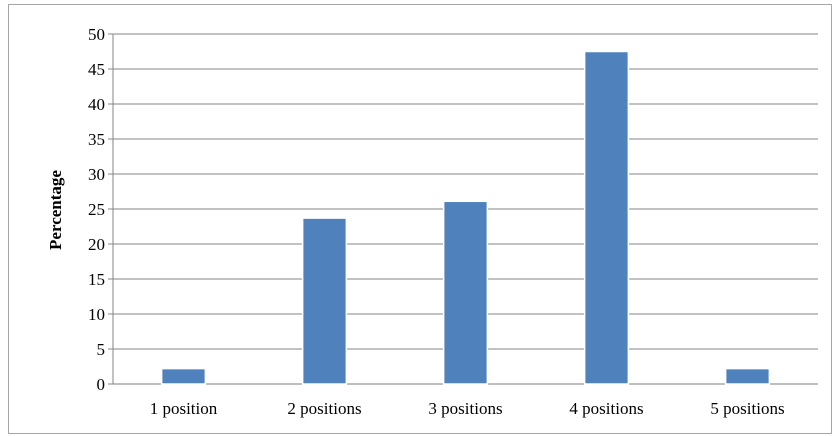 Image resolution: width=840 pixels, height=436 pixels. Describe the element at coordinates (606, 408) in the screenshot. I see `x-tick-label: 4 positions` at that location.